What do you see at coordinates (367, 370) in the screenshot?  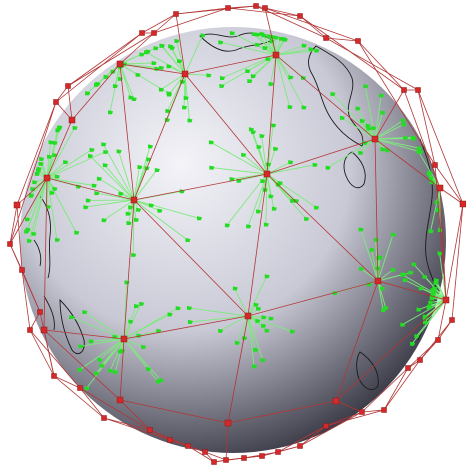 I see `coastline-south-right` at bounding box center [367, 370].